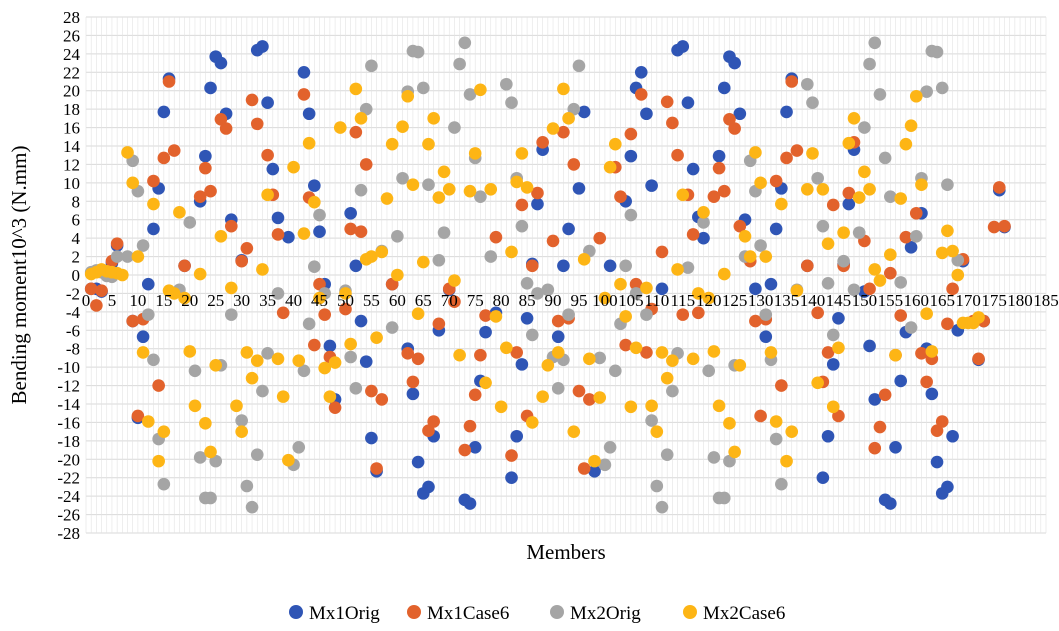  I want to click on x-tick-label: 80, so click(501, 300).